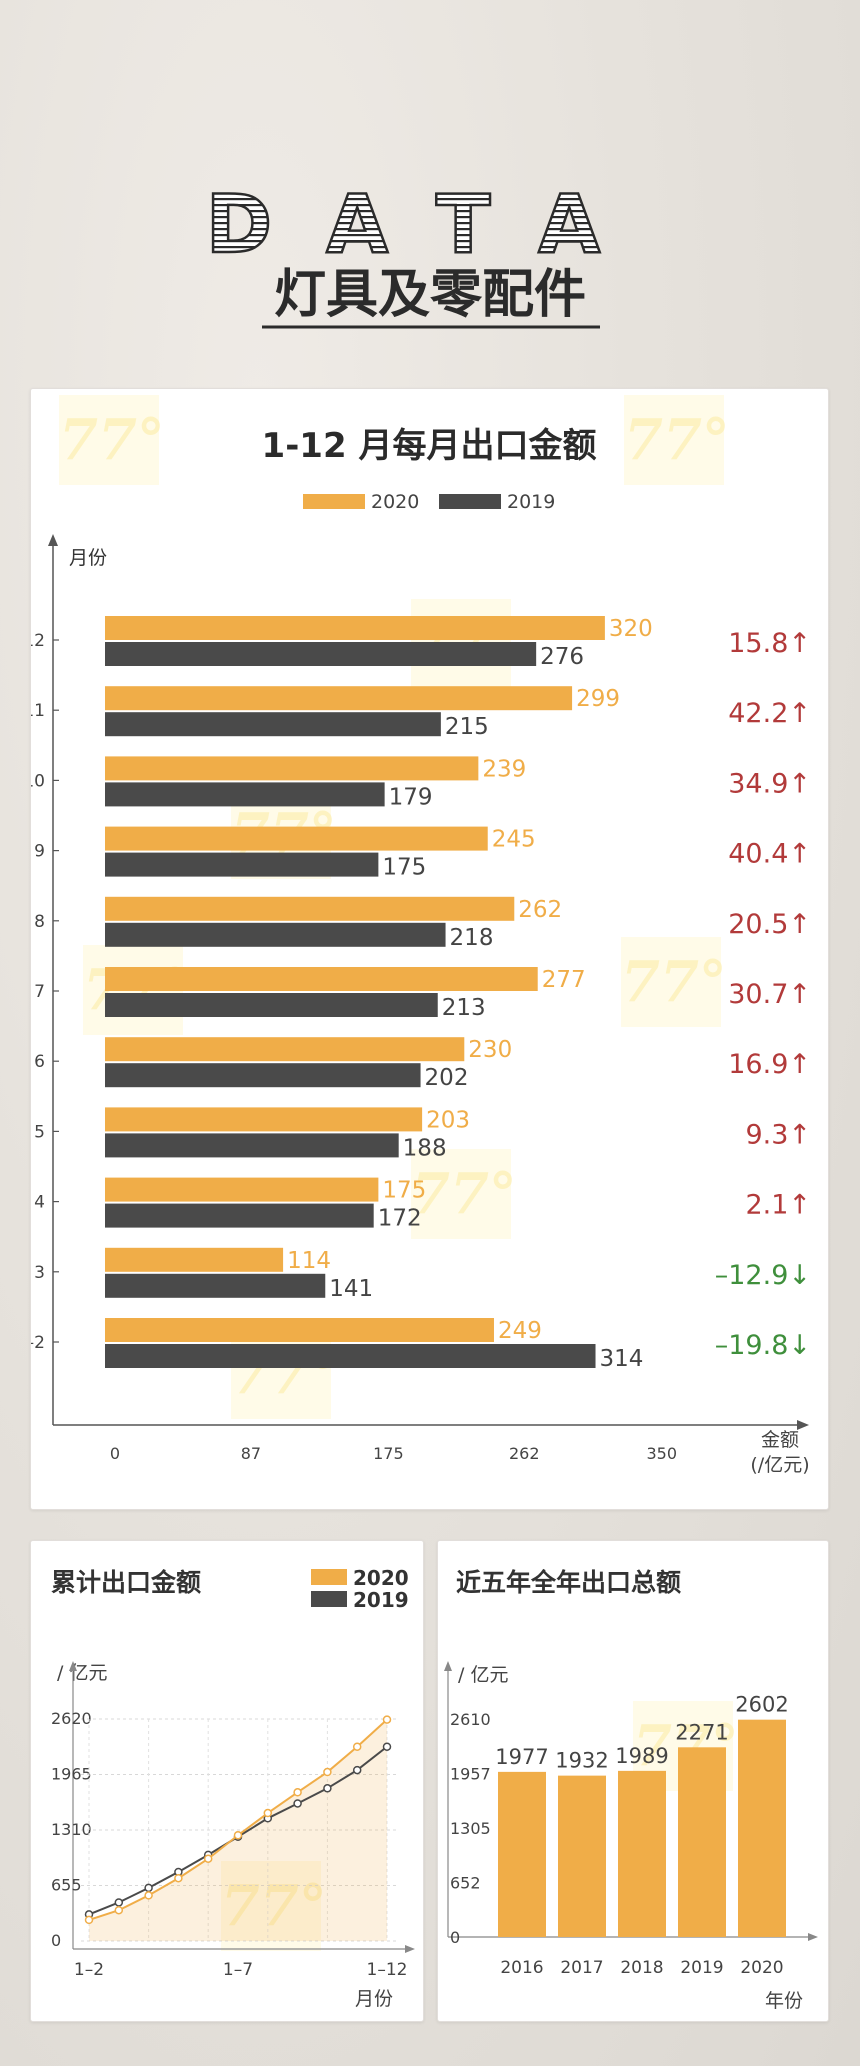 This screenshot has height=2066, width=860. What do you see at coordinates (448, 1120) in the screenshot?
I see `bar-label-2020: 203` at bounding box center [448, 1120].